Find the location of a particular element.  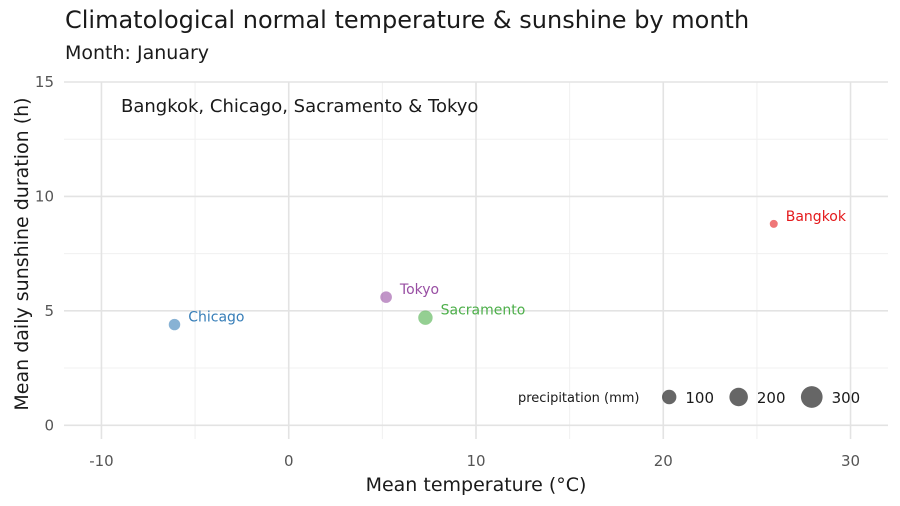

x-tick-label: -10 is located at coordinates (101, 461).